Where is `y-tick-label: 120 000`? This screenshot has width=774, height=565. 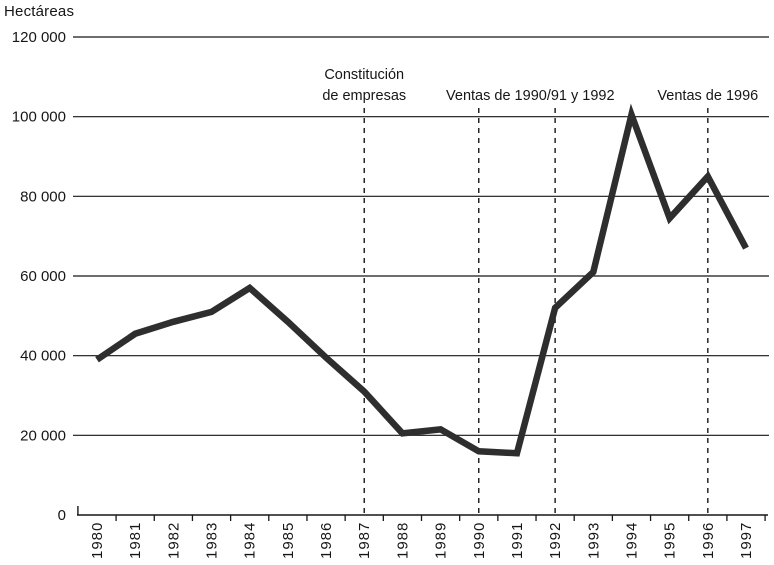
y-tick-label: 120 000 is located at coordinates (39, 37).